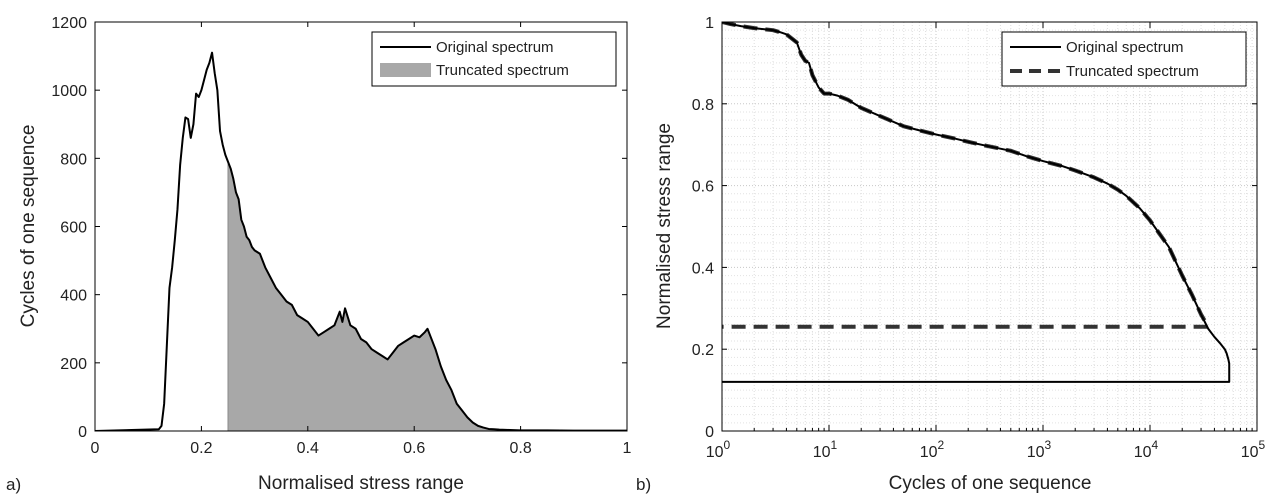 The height and width of the screenshot is (500, 1270). I want to click on legend-a-truncated-label: Truncated spectrum, so click(502, 70).